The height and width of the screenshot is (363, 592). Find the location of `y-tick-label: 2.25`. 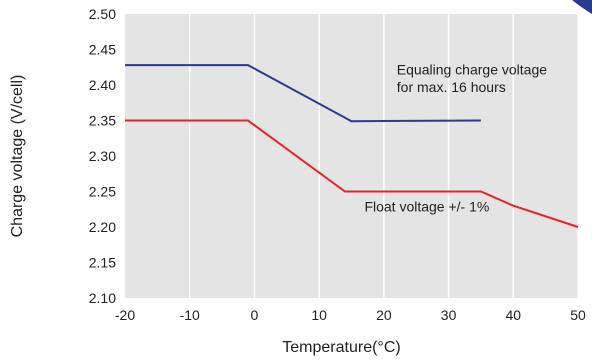

y-tick-label: 2.25 is located at coordinates (102, 192).